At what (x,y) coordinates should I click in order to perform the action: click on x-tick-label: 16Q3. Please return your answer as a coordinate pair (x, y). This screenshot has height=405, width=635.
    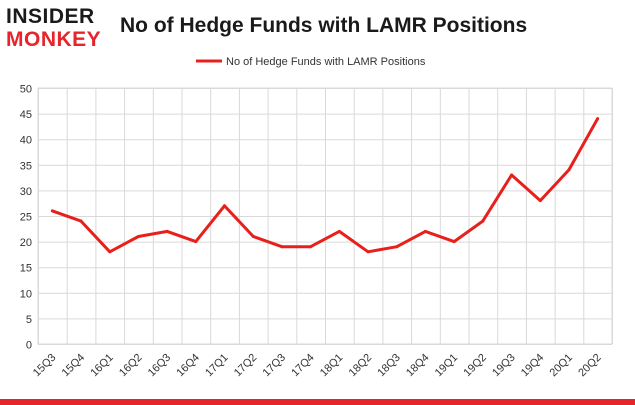
    Looking at the image, I should click on (160, 366).